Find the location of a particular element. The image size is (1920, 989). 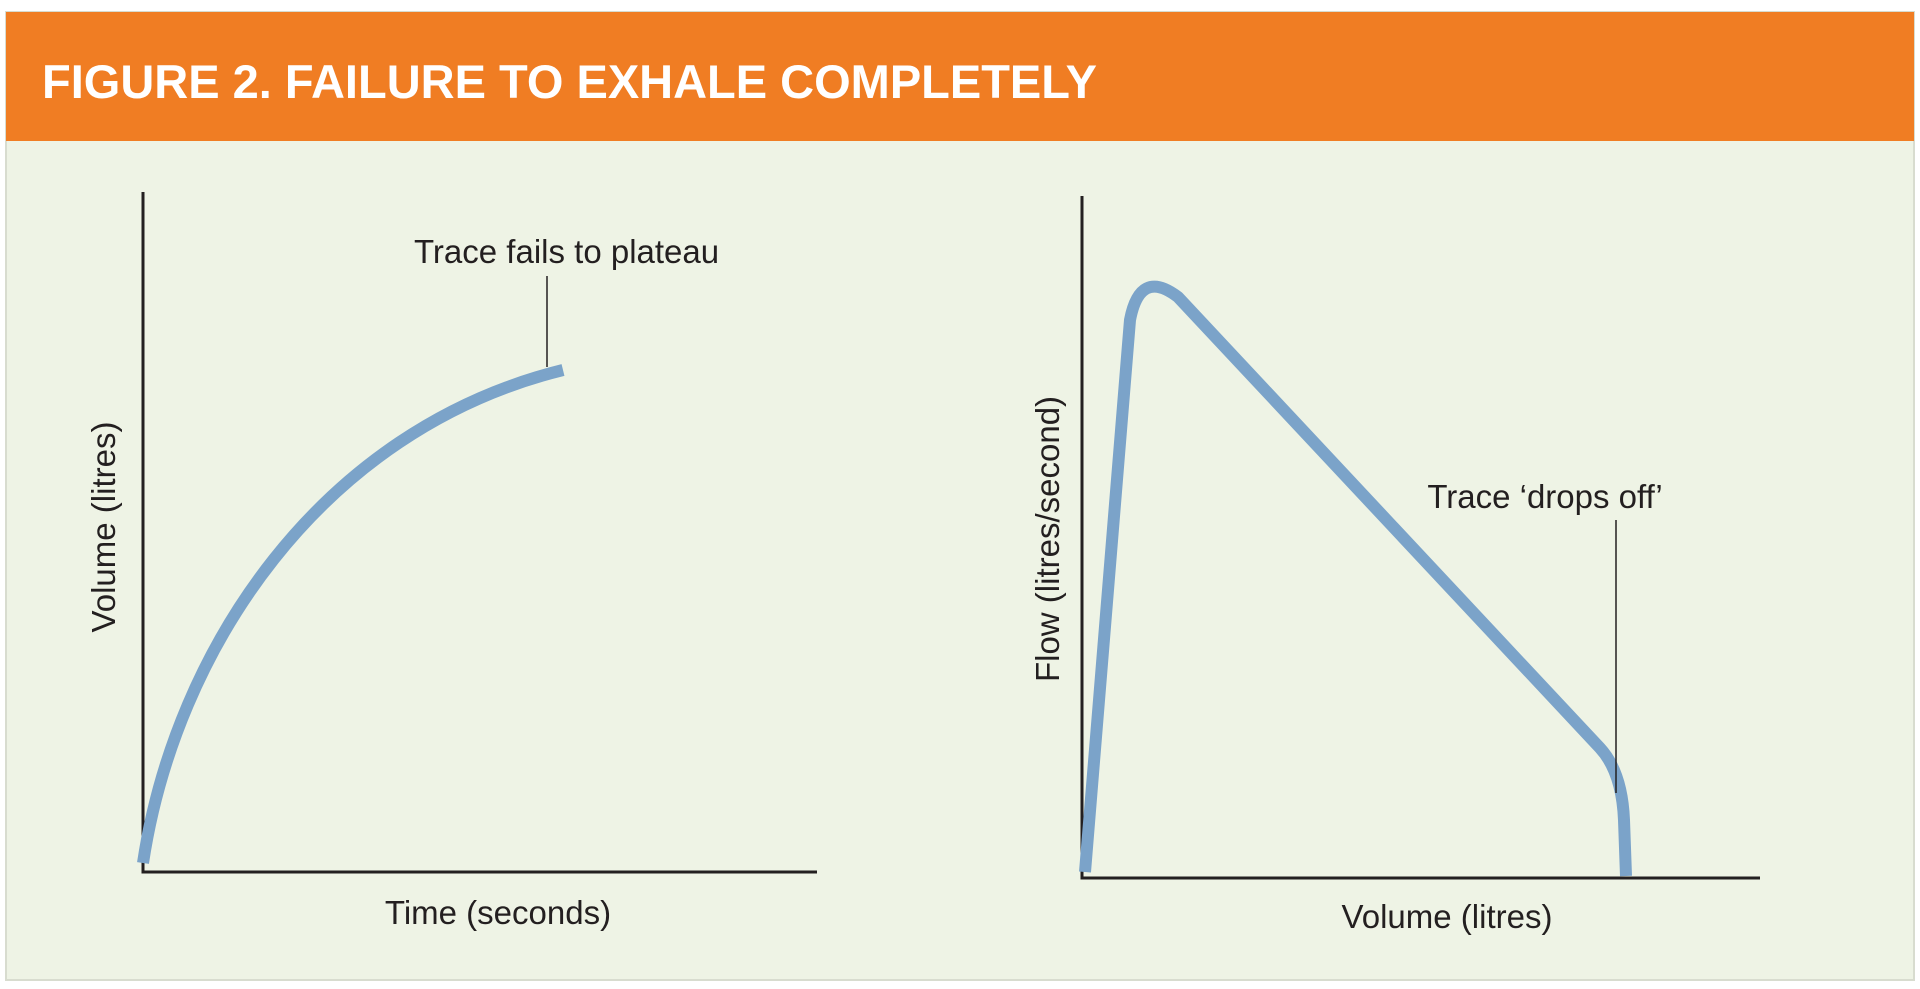

header-bar is located at coordinates (960, 76).